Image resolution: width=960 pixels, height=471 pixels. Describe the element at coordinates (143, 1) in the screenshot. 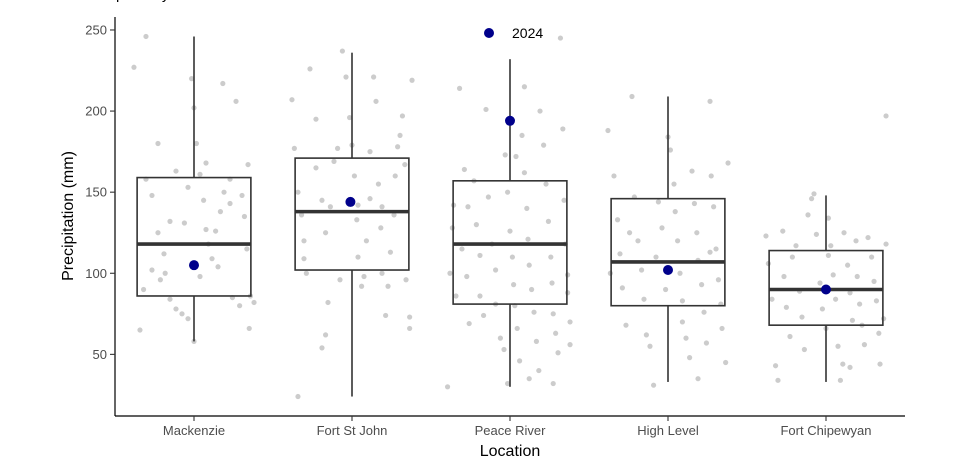

I see `chart-title-partial: p y` at that location.